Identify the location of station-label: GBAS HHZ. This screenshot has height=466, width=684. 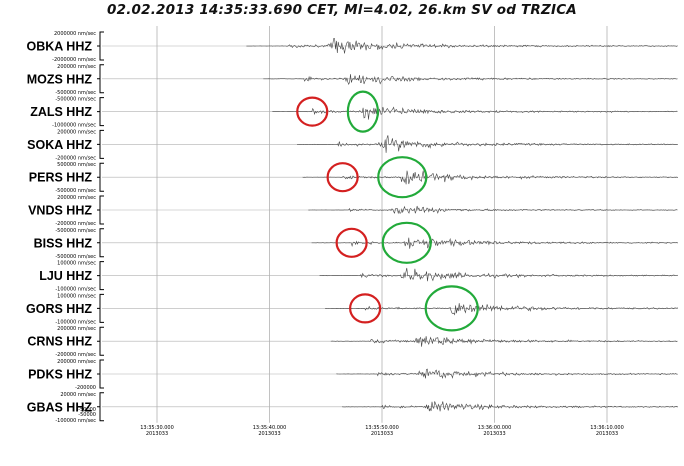
(60, 407).